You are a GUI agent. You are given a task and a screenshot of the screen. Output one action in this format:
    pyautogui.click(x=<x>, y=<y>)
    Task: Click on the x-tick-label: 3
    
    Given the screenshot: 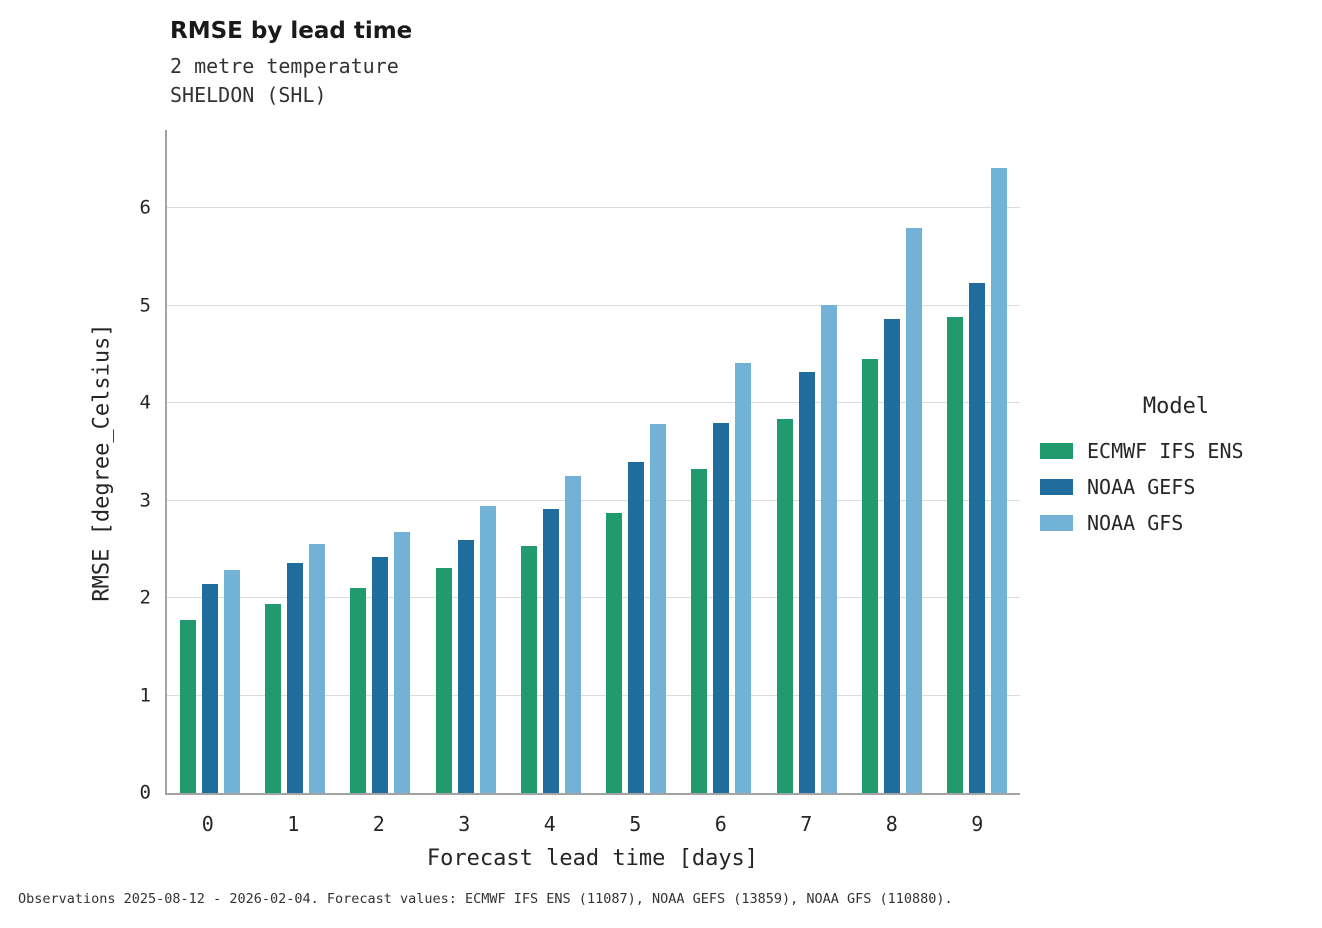 What is the action you would take?
    pyautogui.click(x=464, y=824)
    